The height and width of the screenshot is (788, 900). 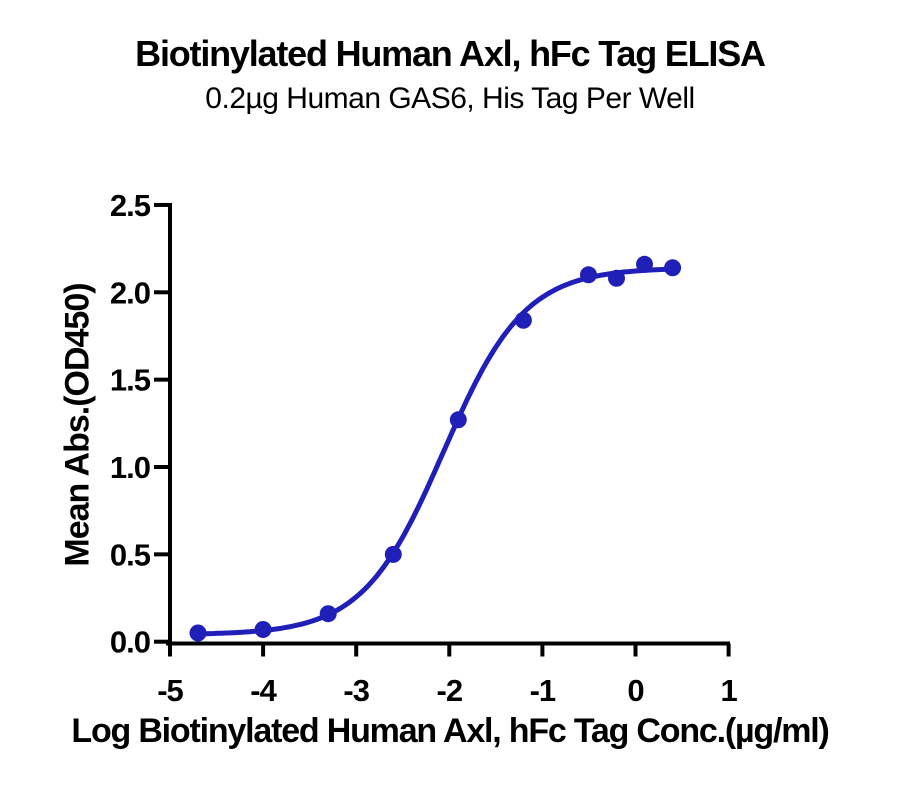 I want to click on y-tick-label: 1.0, so click(x=130, y=467).